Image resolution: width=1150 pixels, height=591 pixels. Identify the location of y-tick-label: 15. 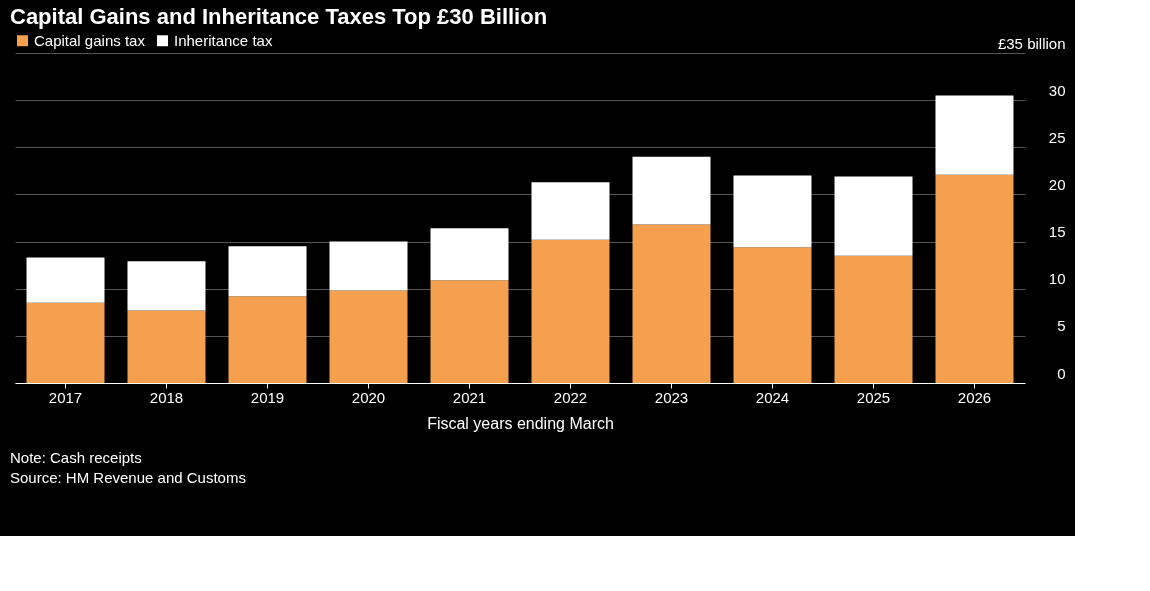
(1057, 232).